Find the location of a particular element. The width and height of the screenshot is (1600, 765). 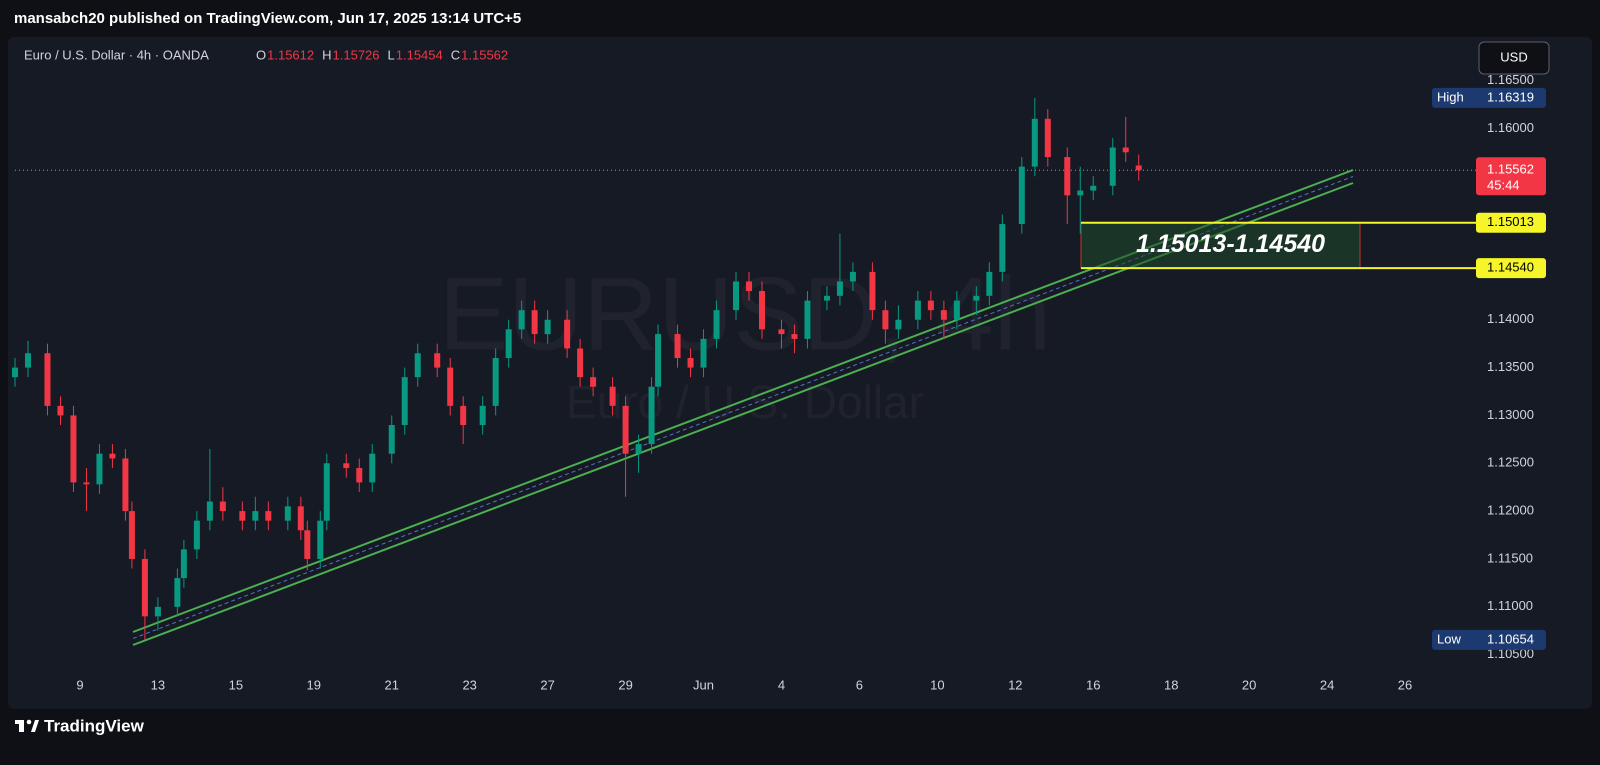

x-tick-label: 20 is located at coordinates (1249, 684).